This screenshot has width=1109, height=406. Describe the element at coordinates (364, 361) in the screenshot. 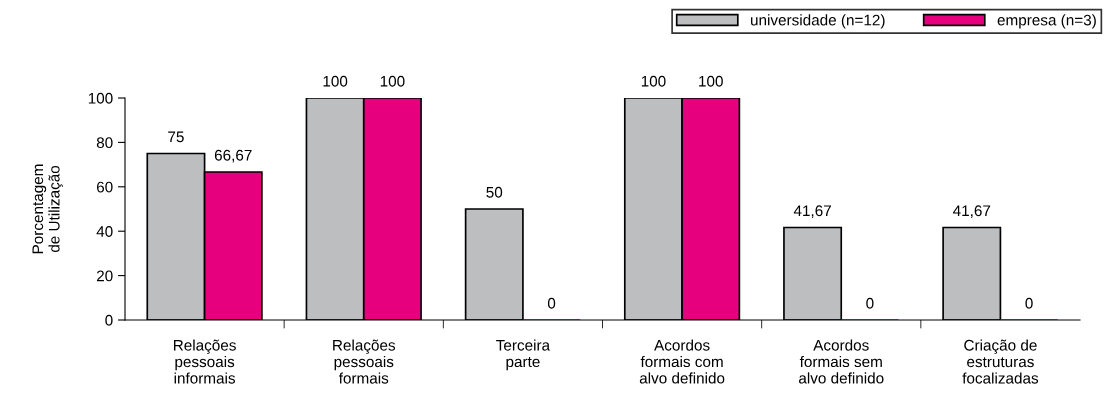

I see `x-tick-label: Relações pessoais formais` at that location.